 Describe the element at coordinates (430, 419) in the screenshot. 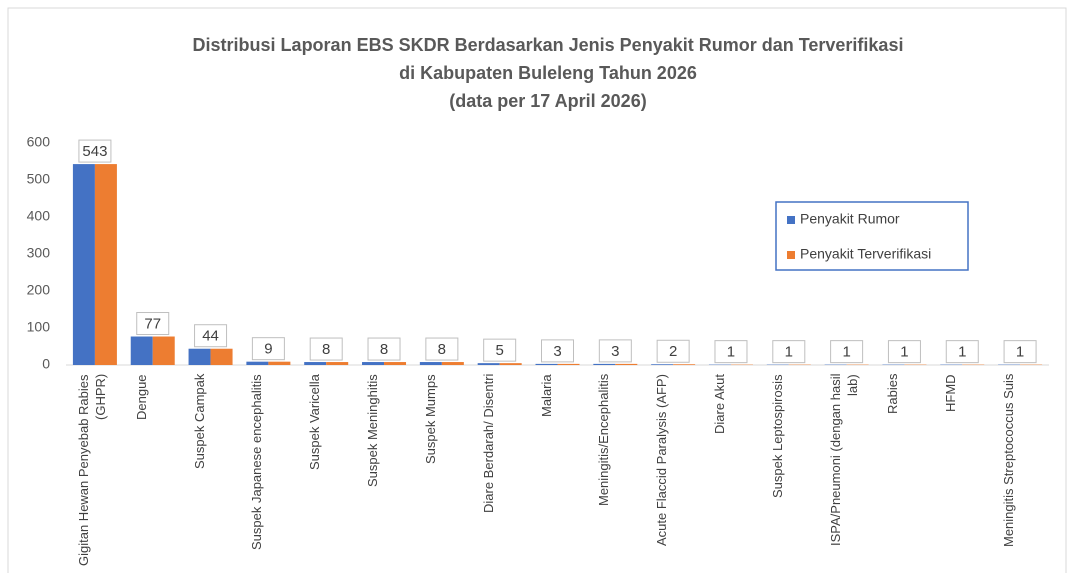

I see `x-tick-label: Suspek Mumps` at that location.